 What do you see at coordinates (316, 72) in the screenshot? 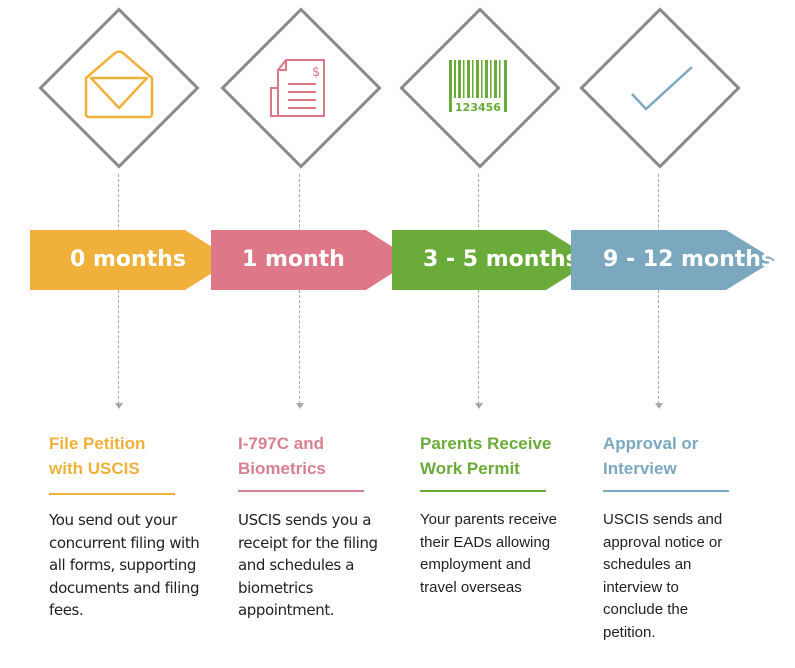
I see `dollar-sign: $` at bounding box center [316, 72].